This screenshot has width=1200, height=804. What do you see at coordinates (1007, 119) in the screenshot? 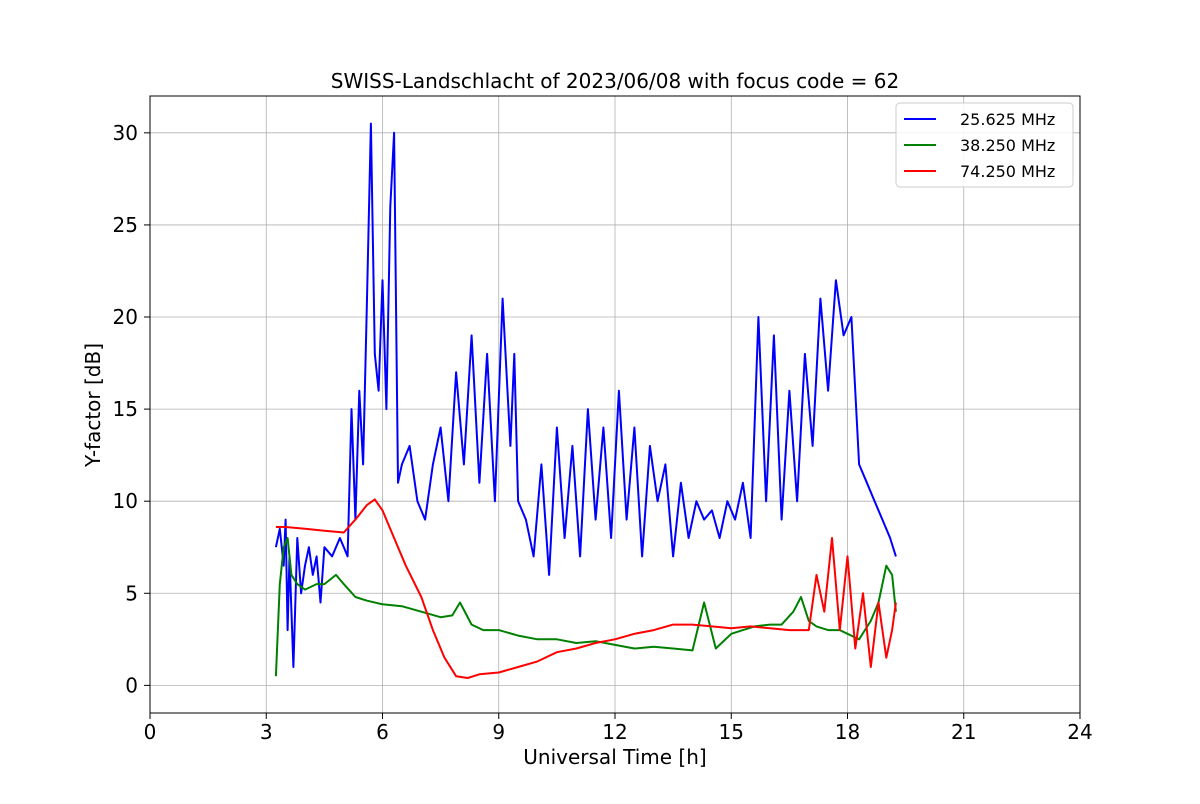
I see `legend-label: 25.625 MHz` at bounding box center [1007, 119].